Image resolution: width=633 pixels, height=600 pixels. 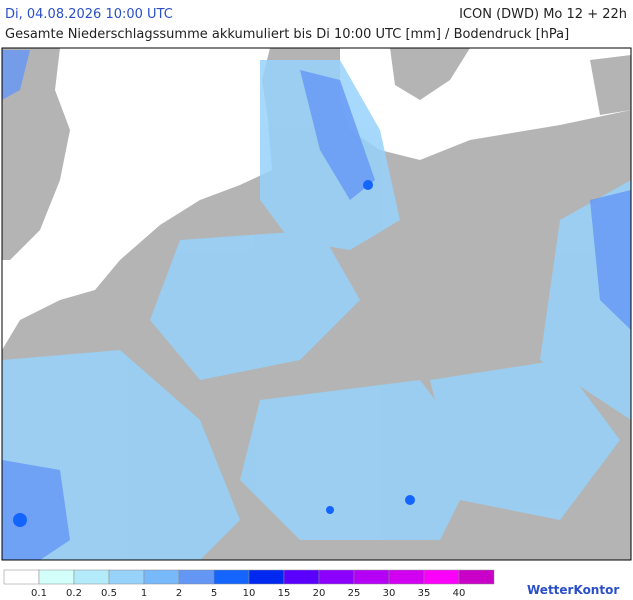 I want to click on legend-label: 20, so click(x=319, y=593).